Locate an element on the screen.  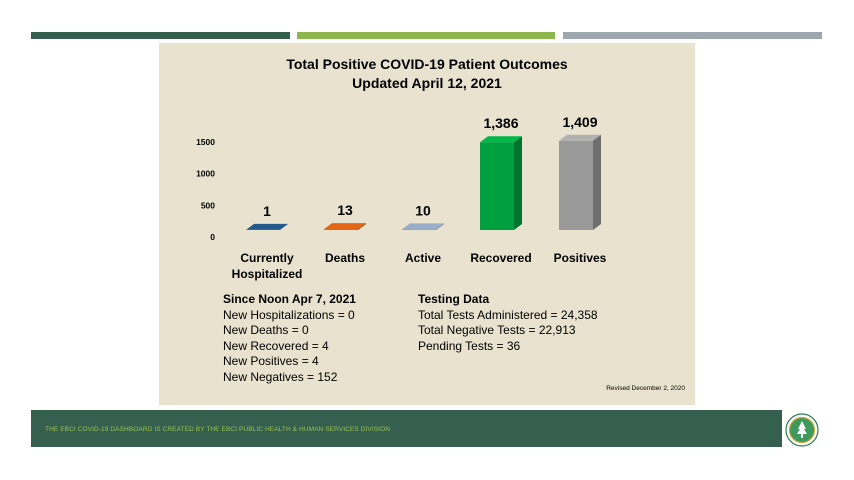
top-accent-bar-light-green is located at coordinates (426, 35).